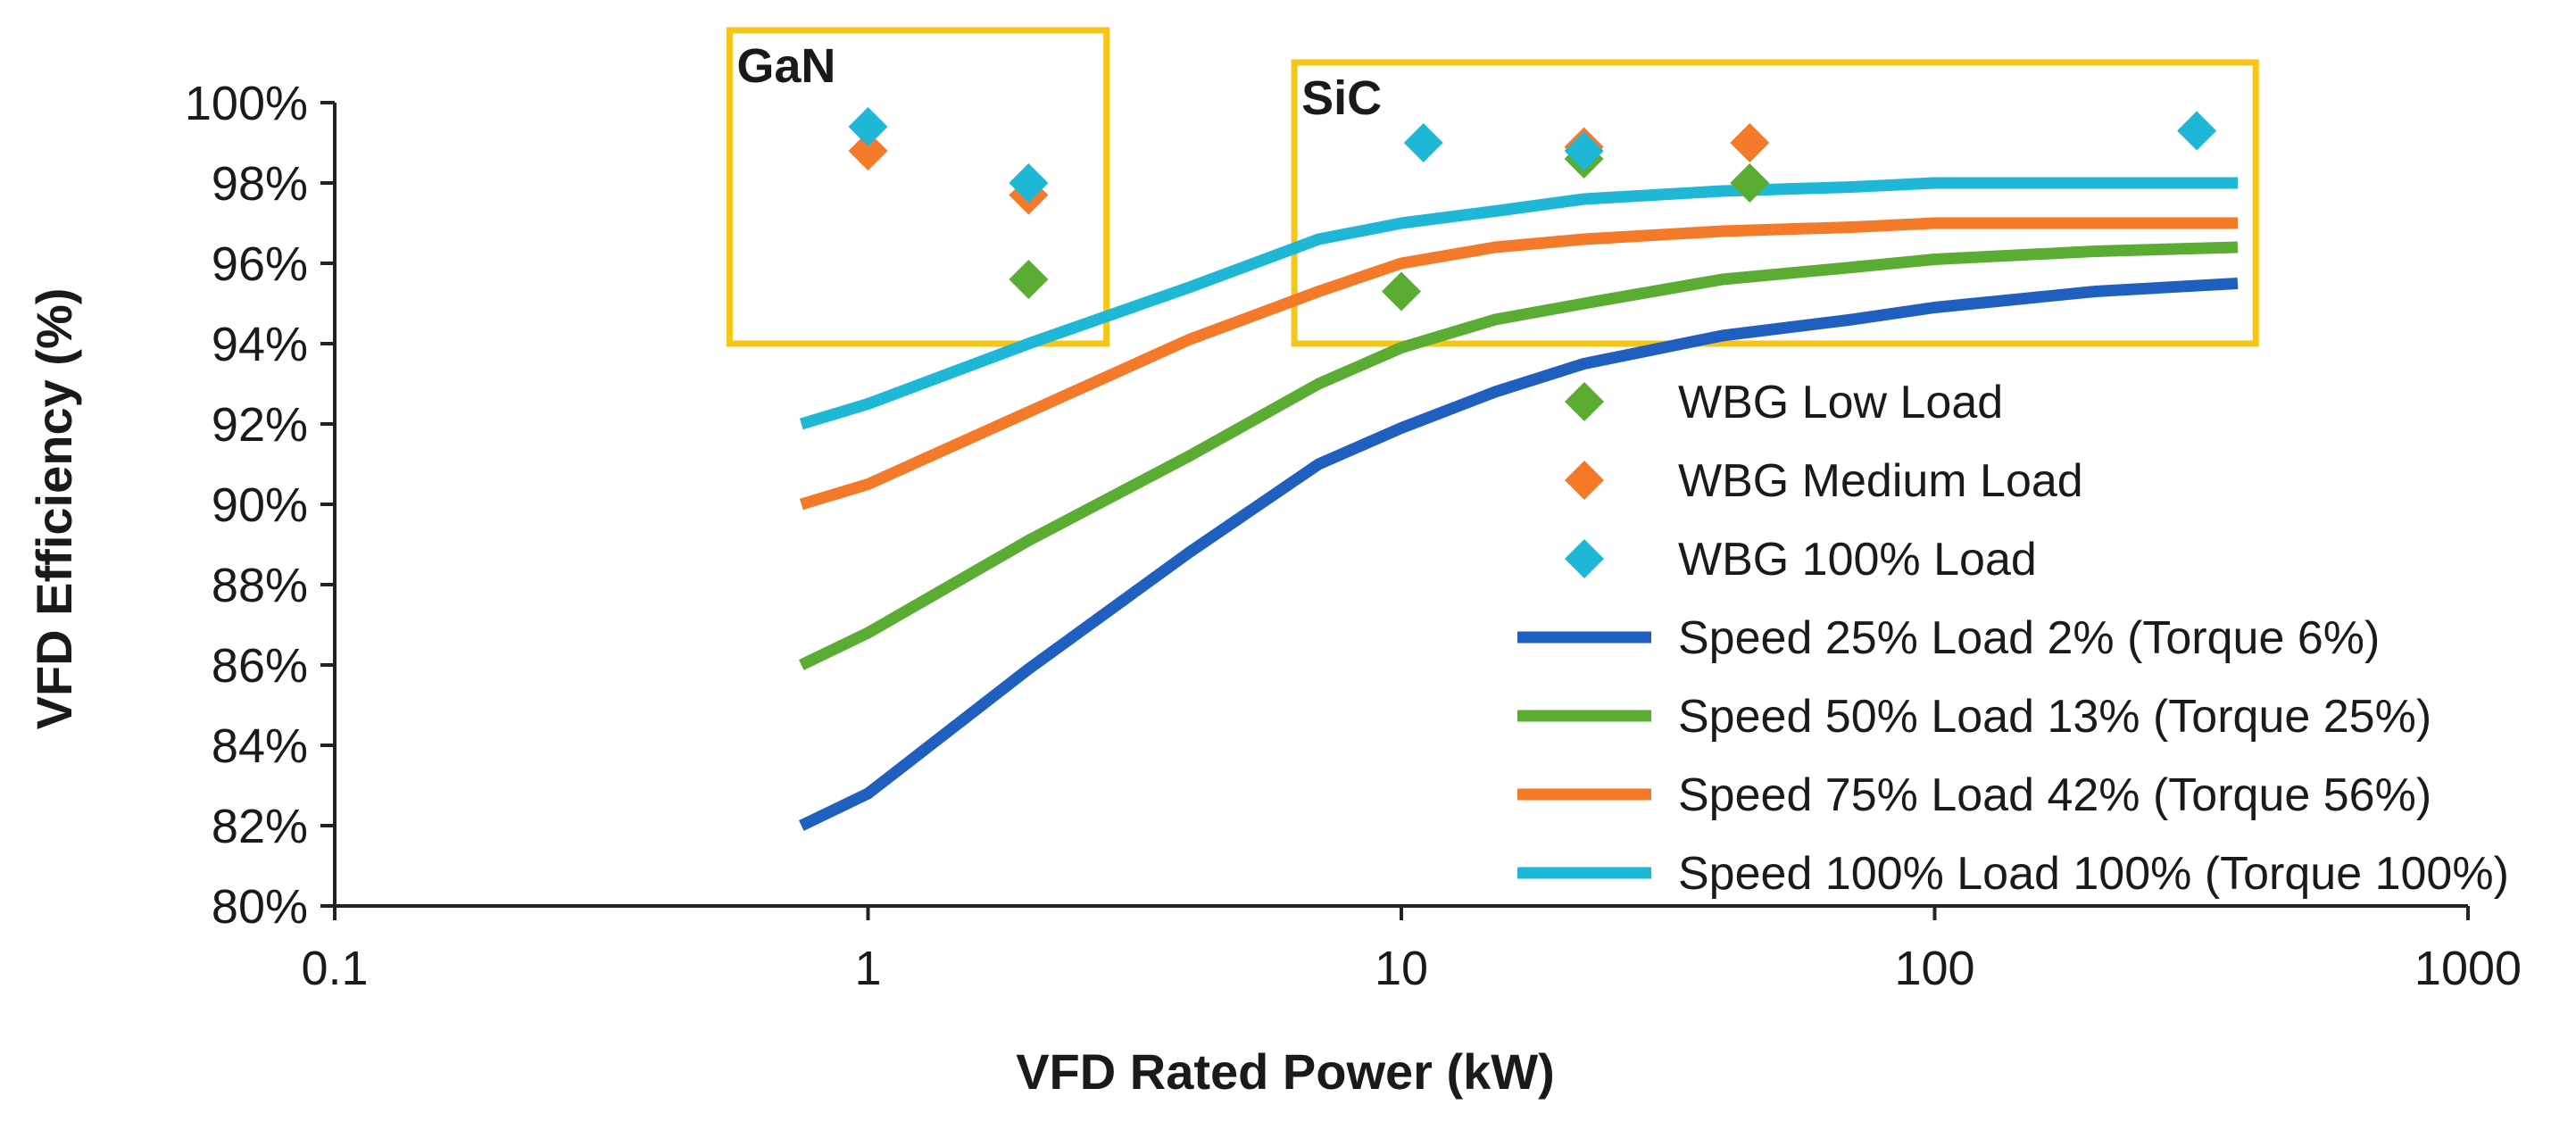 This screenshot has width=2576, height=1130. I want to click on legend-item-label: Speed 75% Load 42% (Torque 56%), so click(2054, 795).